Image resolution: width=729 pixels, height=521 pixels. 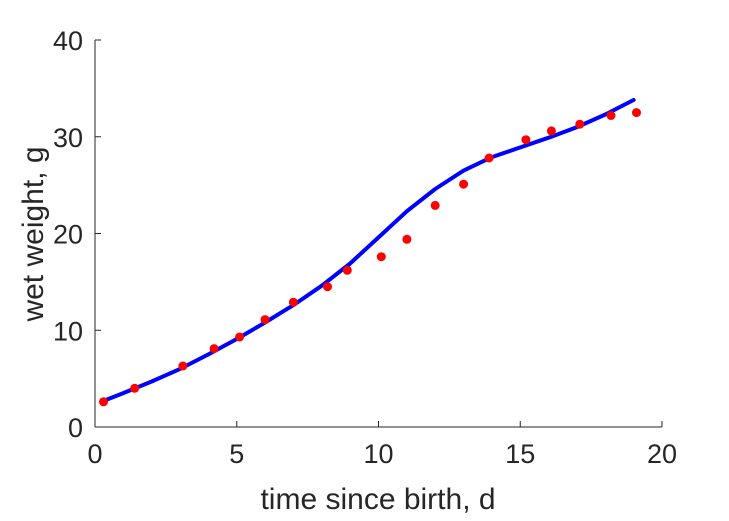 What do you see at coordinates (75, 428) in the screenshot?
I see `y-tick-label: 0` at bounding box center [75, 428].